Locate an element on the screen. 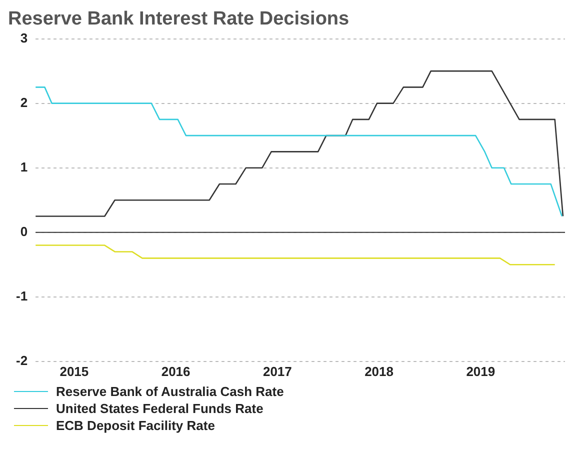  legend-label: United States Federal Funds Rate is located at coordinates (160, 408).